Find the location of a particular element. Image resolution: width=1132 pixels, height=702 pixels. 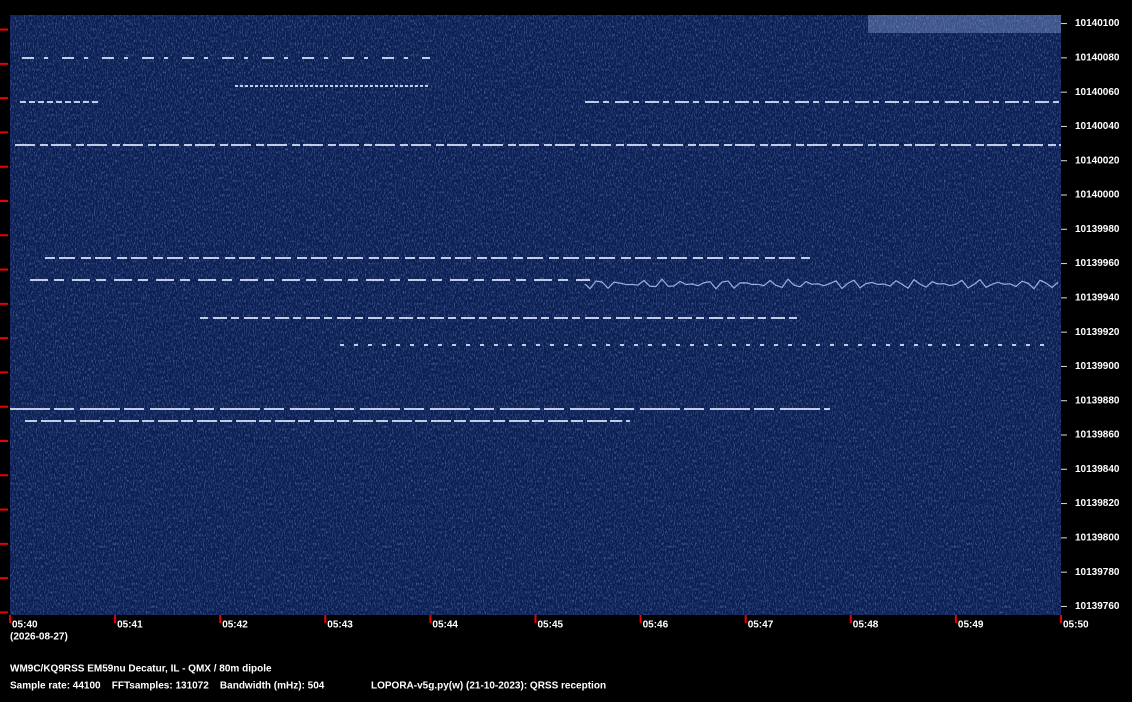

x-tick-label: 05:48 is located at coordinates (866, 625).